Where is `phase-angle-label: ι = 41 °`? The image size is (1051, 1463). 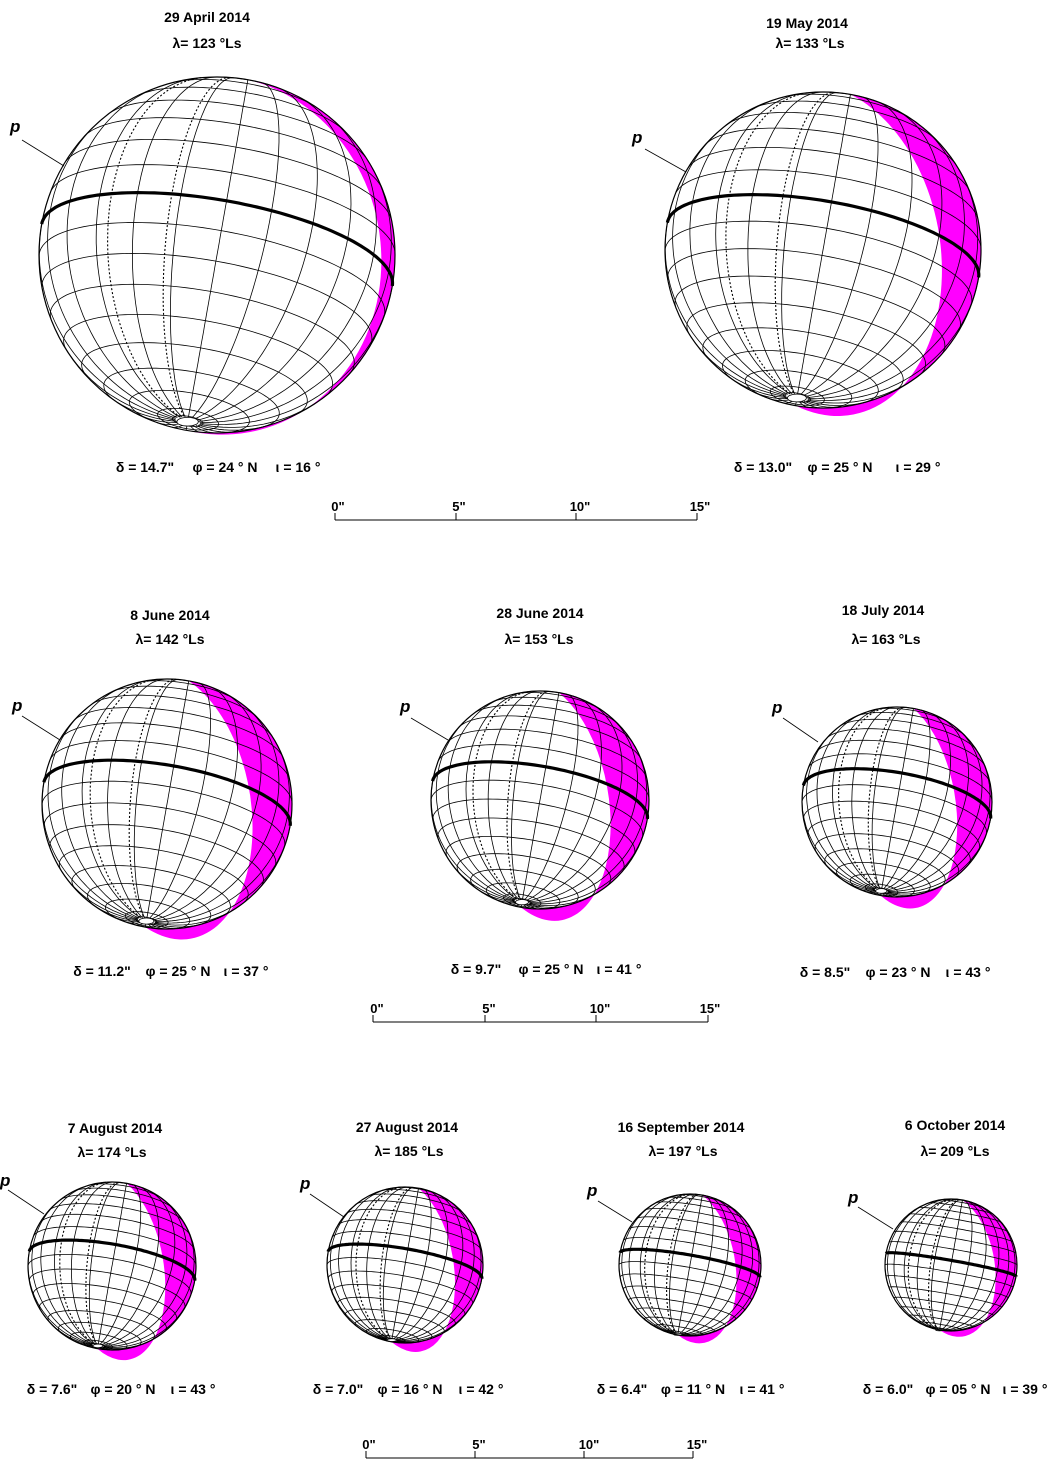 phase-angle-label: ι = 41 ° is located at coordinates (619, 969).